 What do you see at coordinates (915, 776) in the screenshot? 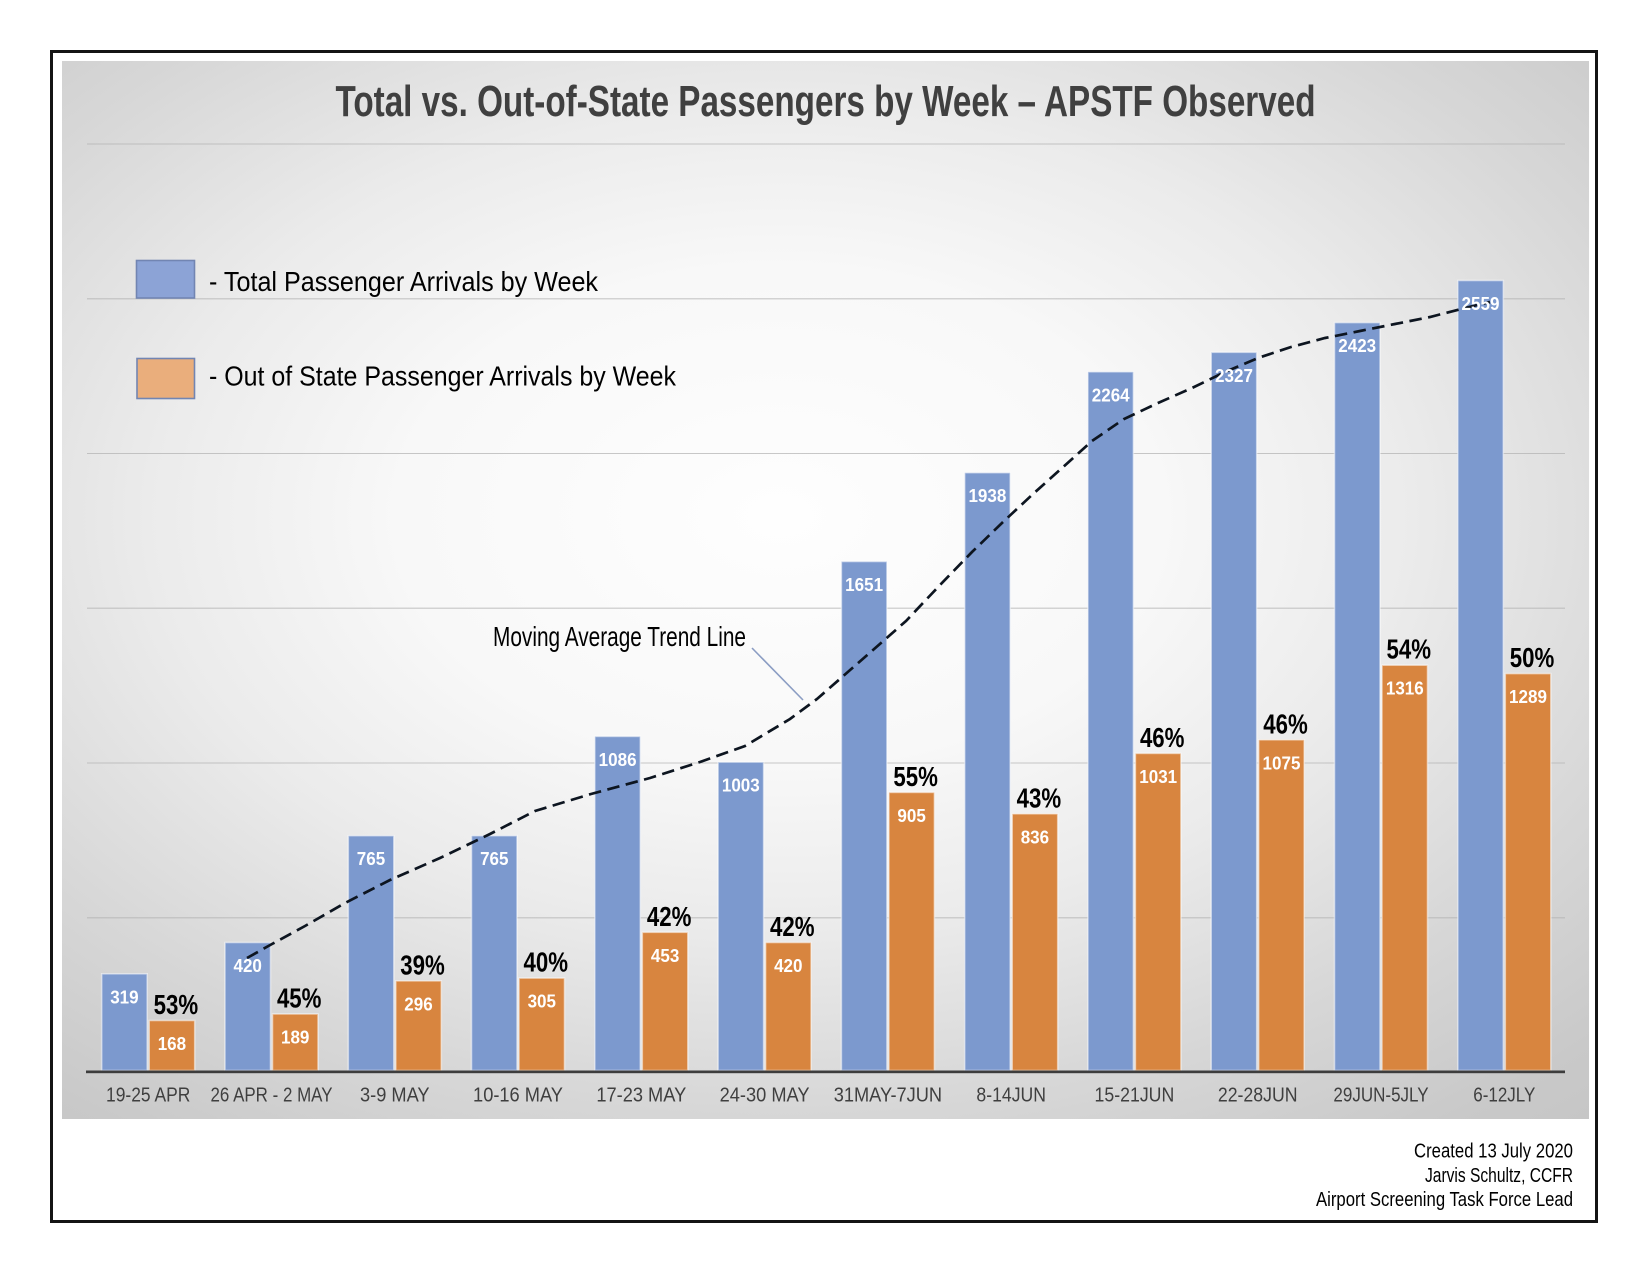
I see `svg-text: 55%` at bounding box center [915, 776].